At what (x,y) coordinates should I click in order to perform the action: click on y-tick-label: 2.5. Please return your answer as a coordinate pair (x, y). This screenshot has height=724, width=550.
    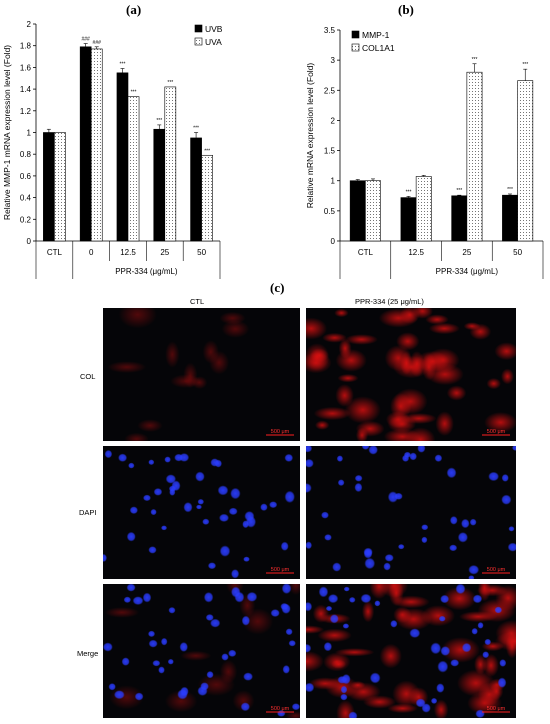
    Looking at the image, I should click on (330, 90).